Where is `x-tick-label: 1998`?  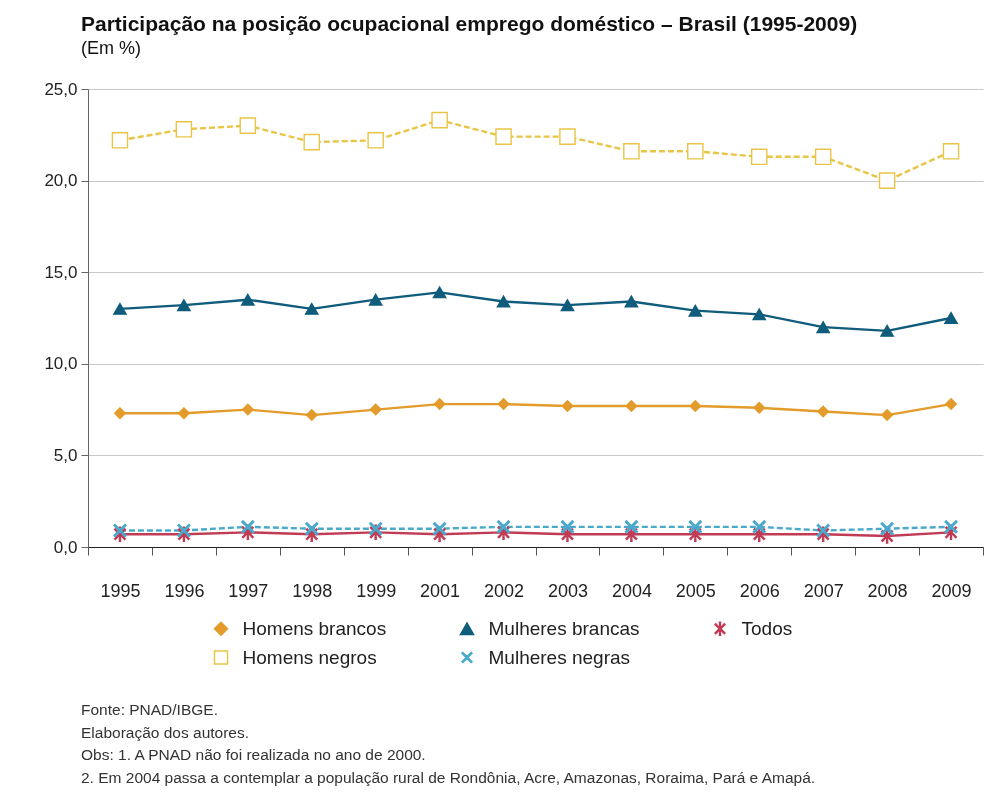 x-tick-label: 1998 is located at coordinates (312, 590).